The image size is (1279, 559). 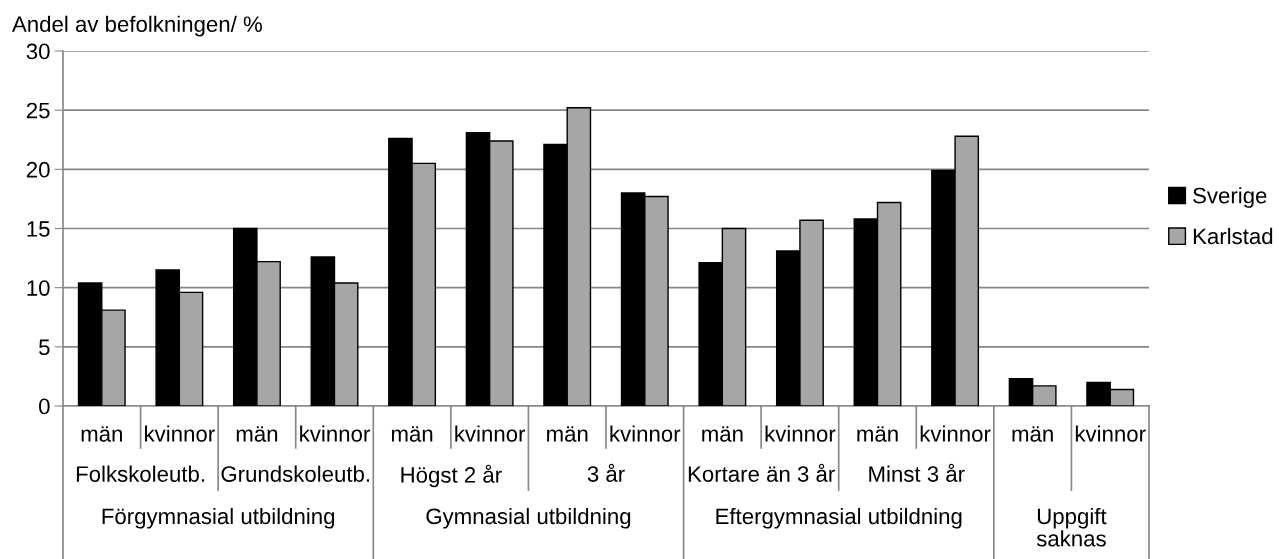 I want to click on text: Eftergymnasial utbildning, so click(x=839, y=518).